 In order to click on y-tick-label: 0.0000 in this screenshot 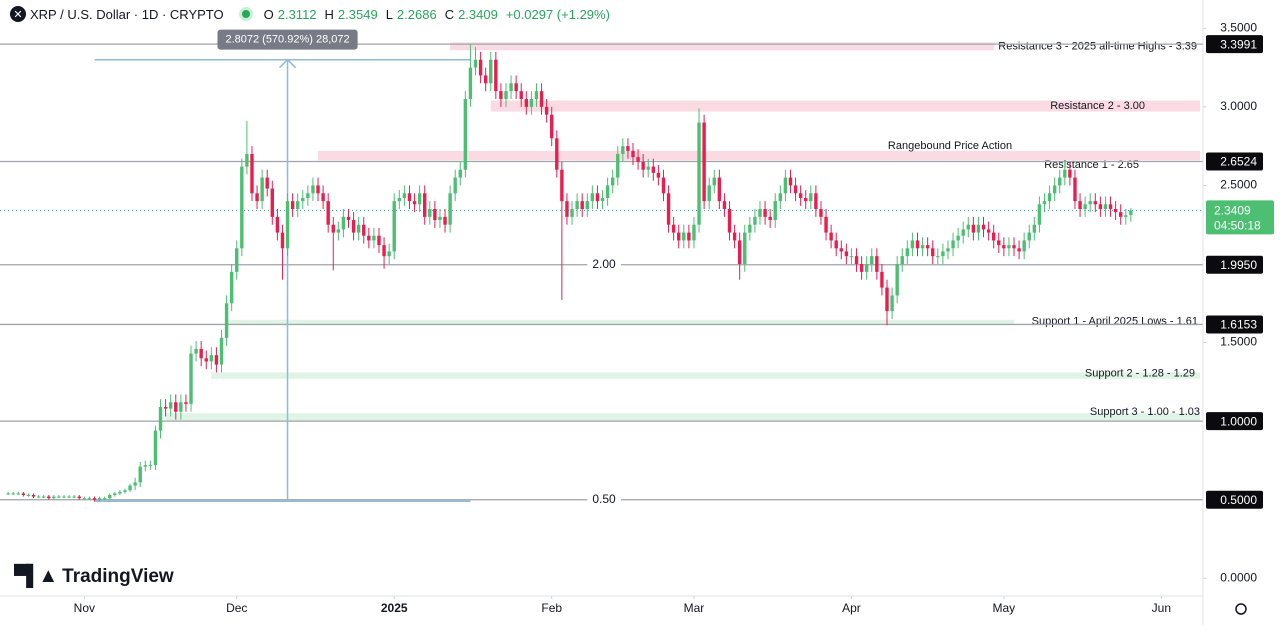, I will do `click(1238, 577)`.